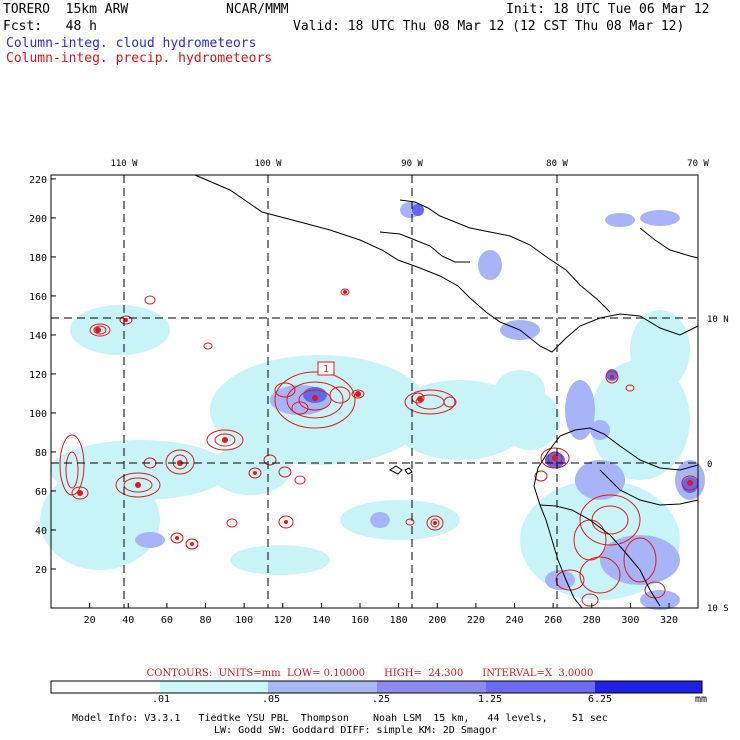  I want to click on y-tick-label: 120, so click(38, 375).